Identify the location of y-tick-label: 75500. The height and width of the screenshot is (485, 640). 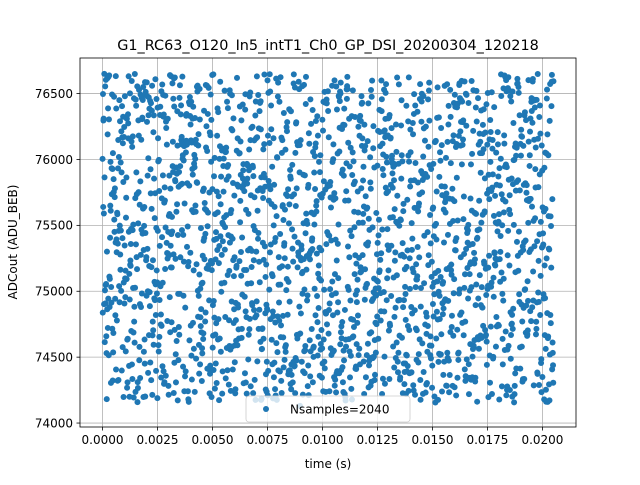
(54, 226).